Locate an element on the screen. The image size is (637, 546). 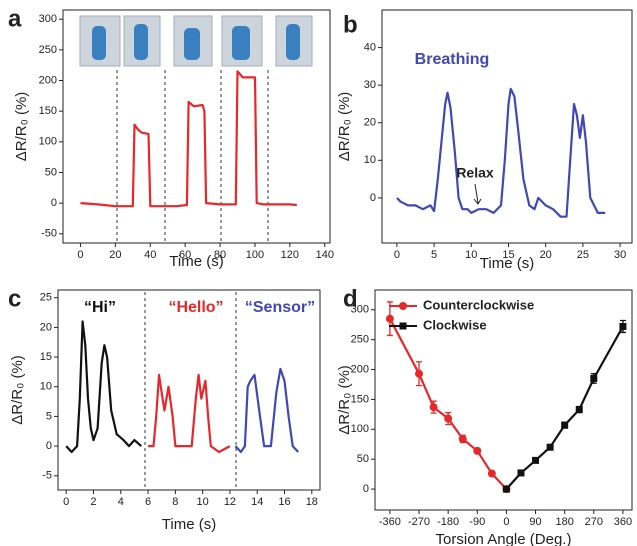
annotation: Relax is located at coordinates (475, 173).